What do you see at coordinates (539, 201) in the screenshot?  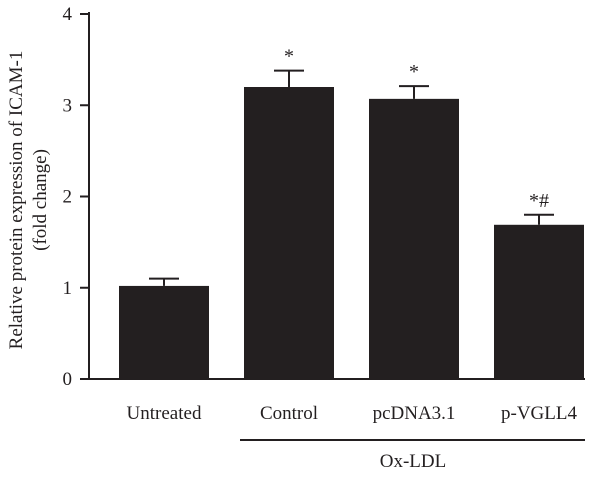 I see `significance-marker: *#` at bounding box center [539, 201].